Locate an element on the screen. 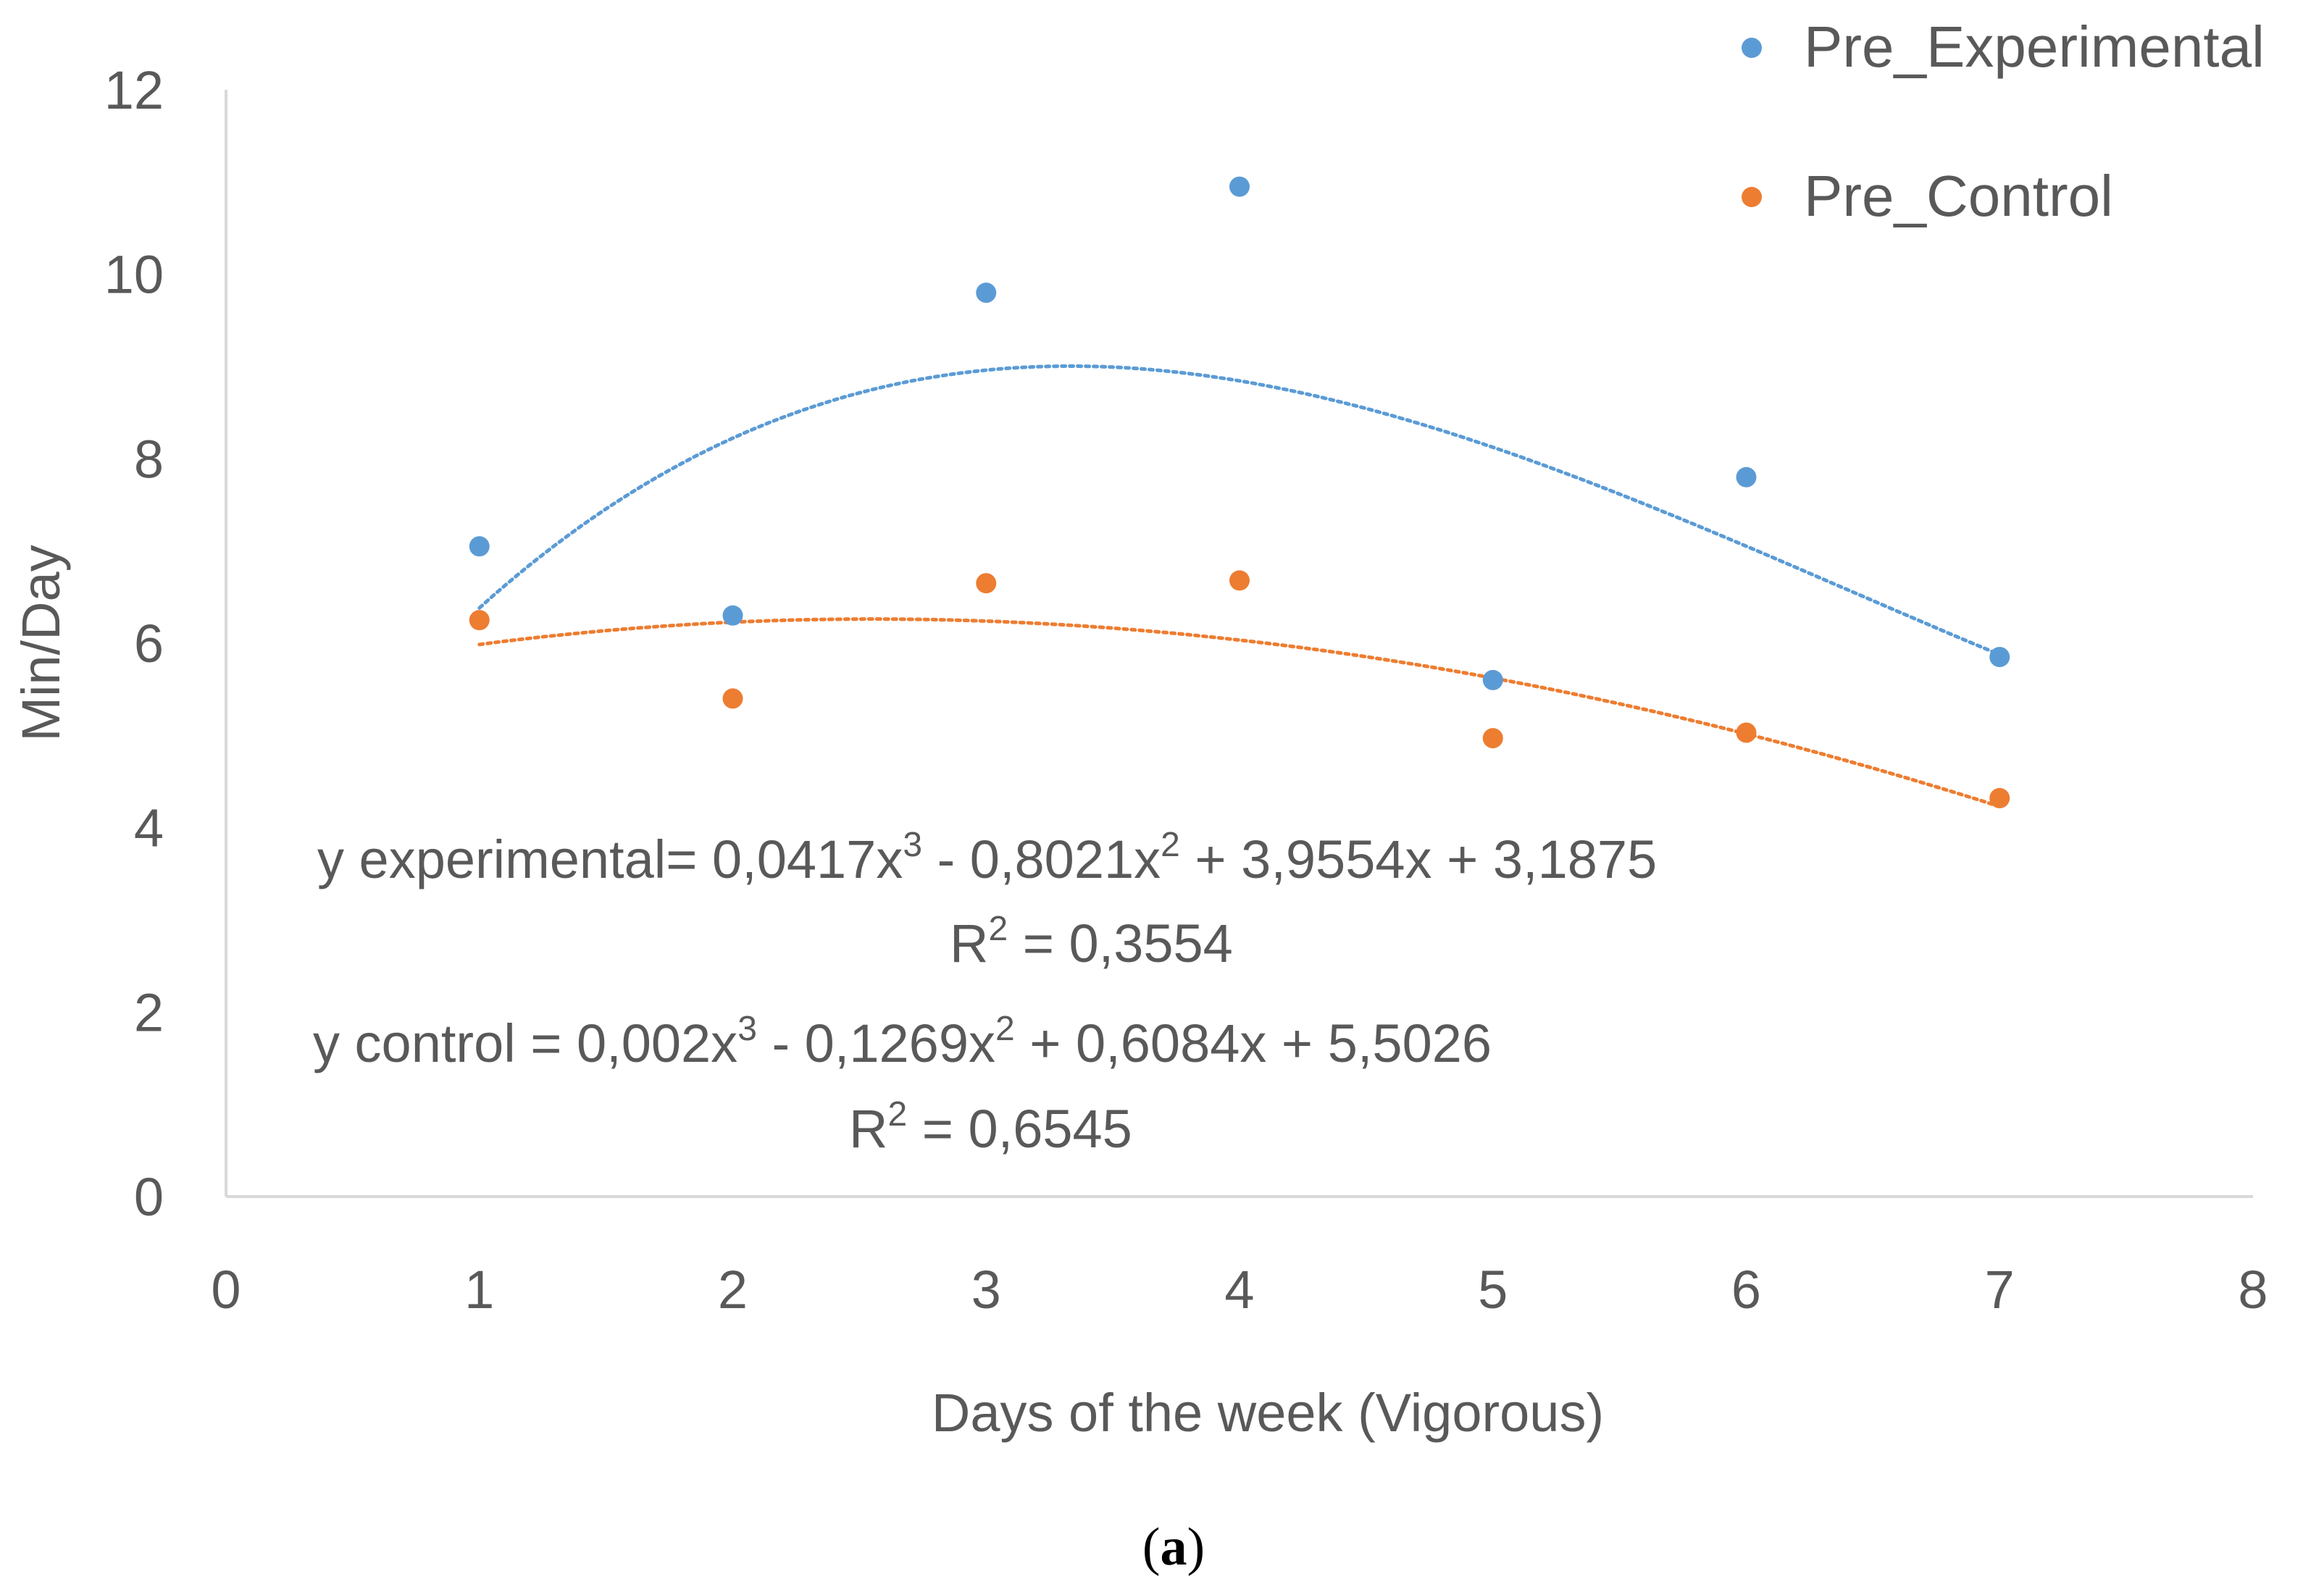 Image resolution: width=2324 pixels, height=1579 pixels. figure-caption: (a) is located at coordinates (1173, 1547).